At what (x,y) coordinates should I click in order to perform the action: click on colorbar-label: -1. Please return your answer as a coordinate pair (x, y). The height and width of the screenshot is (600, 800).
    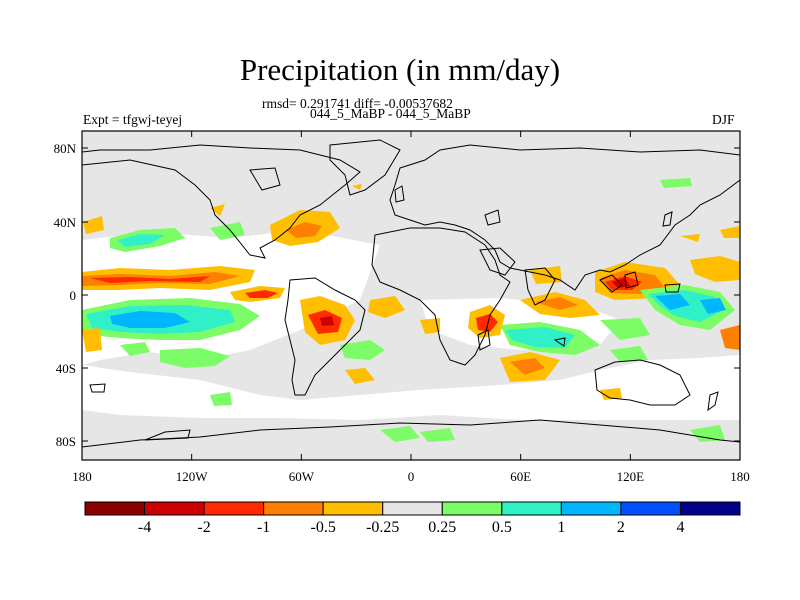
    Looking at the image, I should click on (263, 527).